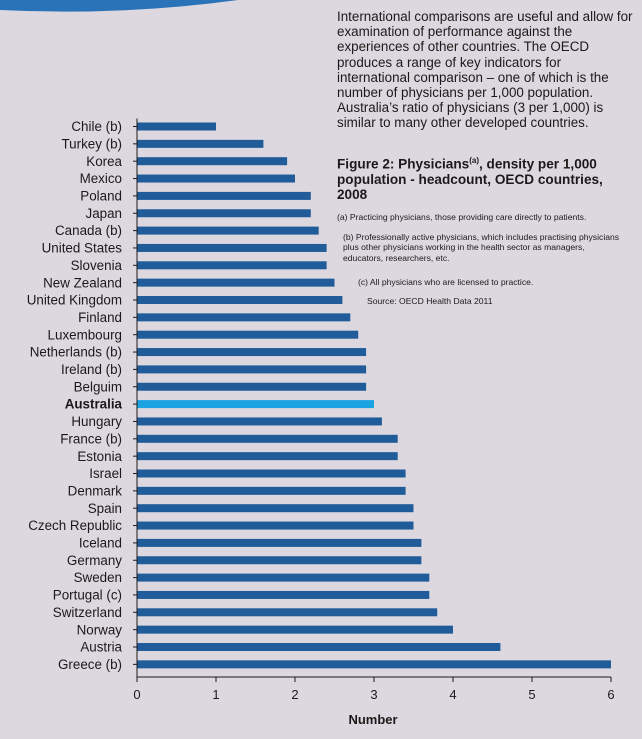  Describe the element at coordinates (374, 664) in the screenshot. I see `bar-greece-b` at that location.